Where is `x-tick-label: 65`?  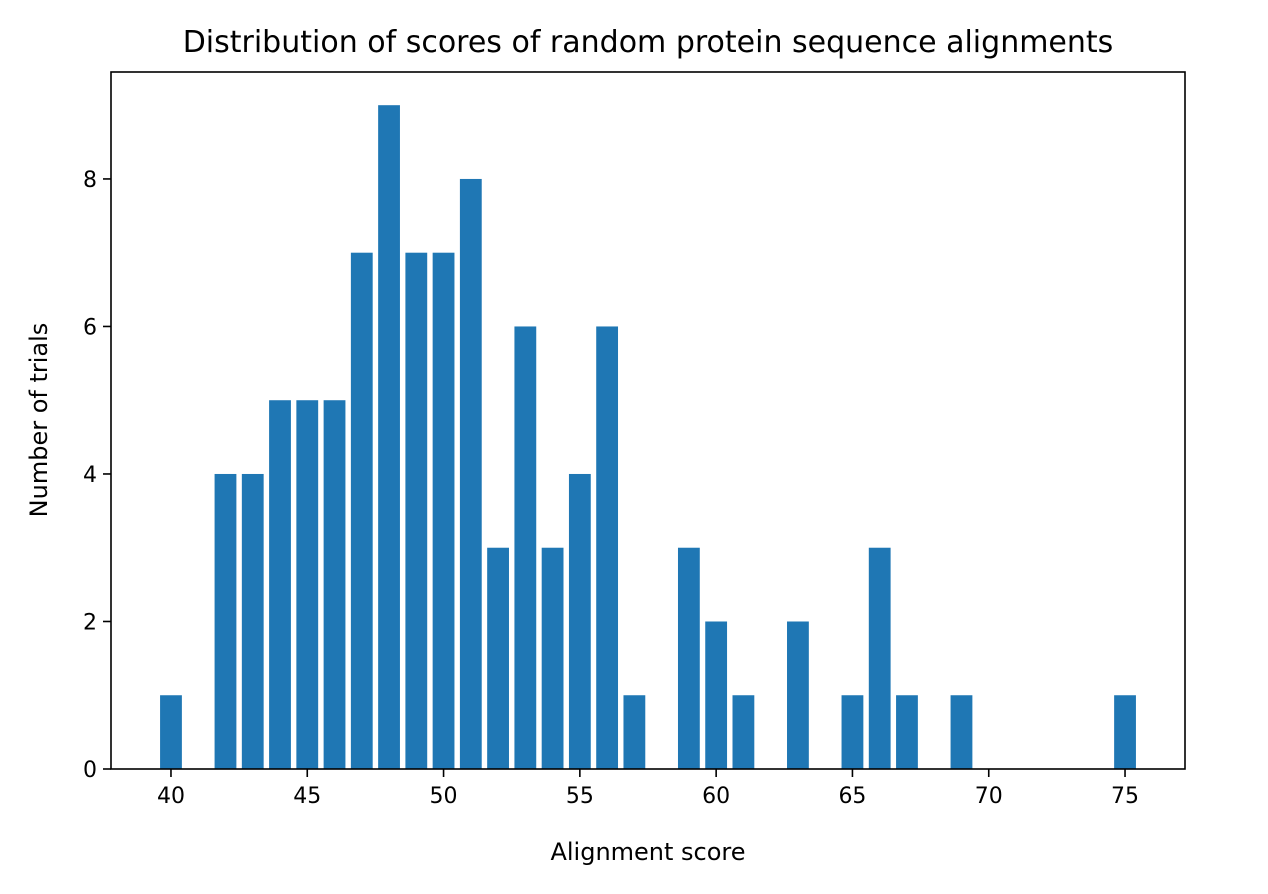
x-tick-label: 65 is located at coordinates (852, 796).